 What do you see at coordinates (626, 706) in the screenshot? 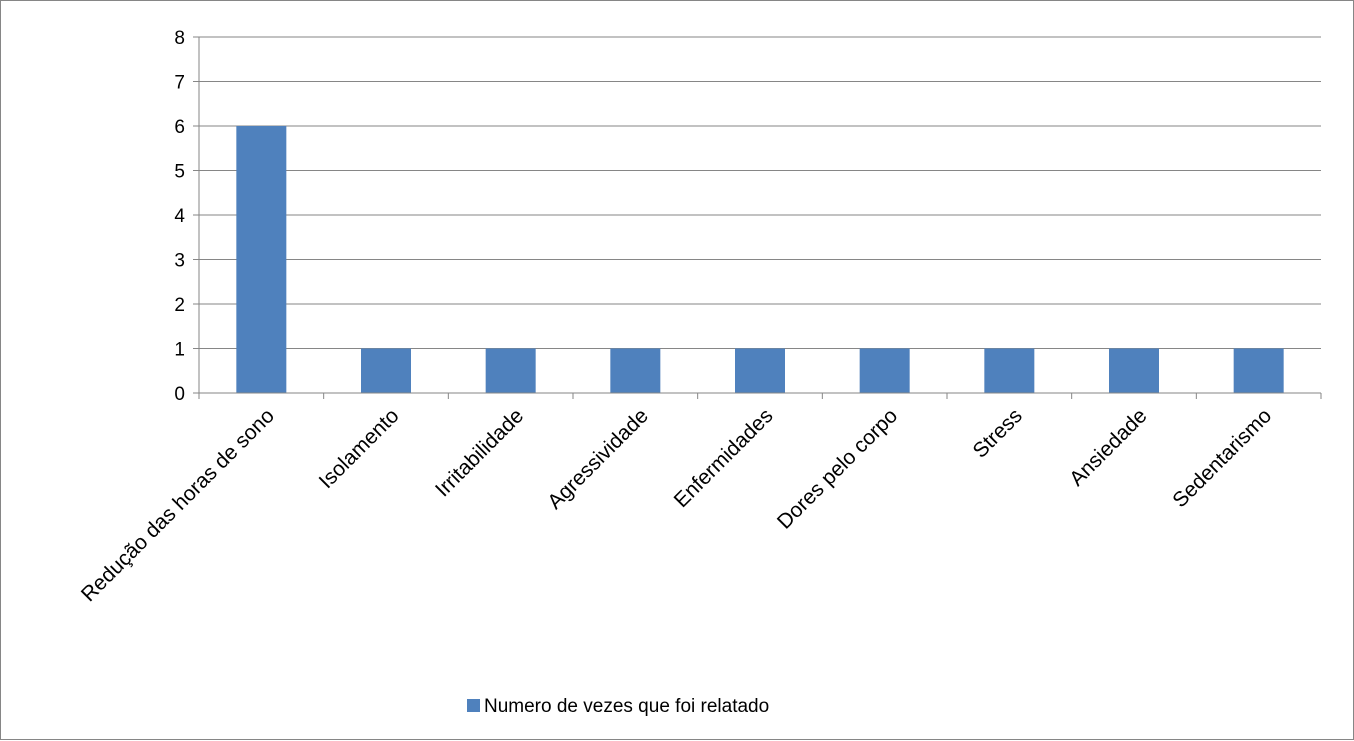
I see `legend-label: Numero de vezes que foi relatado` at bounding box center [626, 706].